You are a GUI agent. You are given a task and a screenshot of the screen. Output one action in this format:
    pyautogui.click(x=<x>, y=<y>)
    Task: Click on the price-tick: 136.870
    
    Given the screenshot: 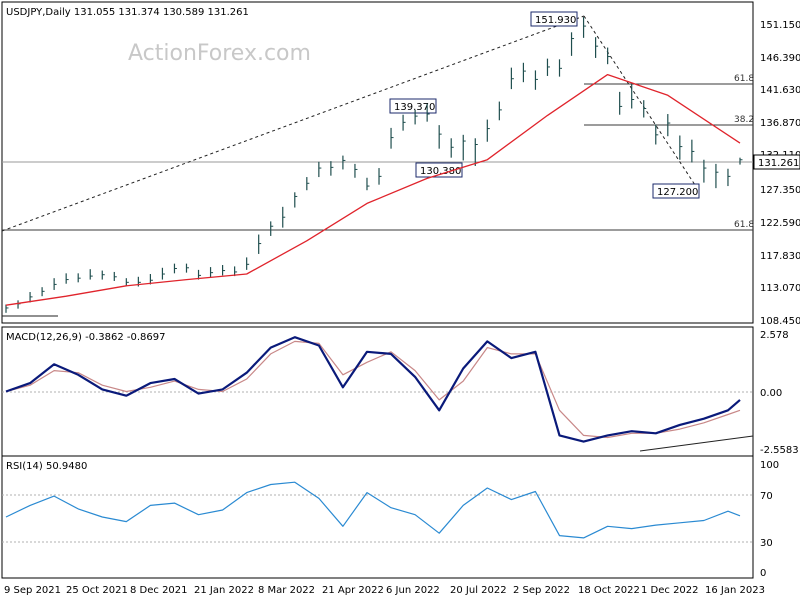 What is the action you would take?
    pyautogui.click(x=780, y=123)
    